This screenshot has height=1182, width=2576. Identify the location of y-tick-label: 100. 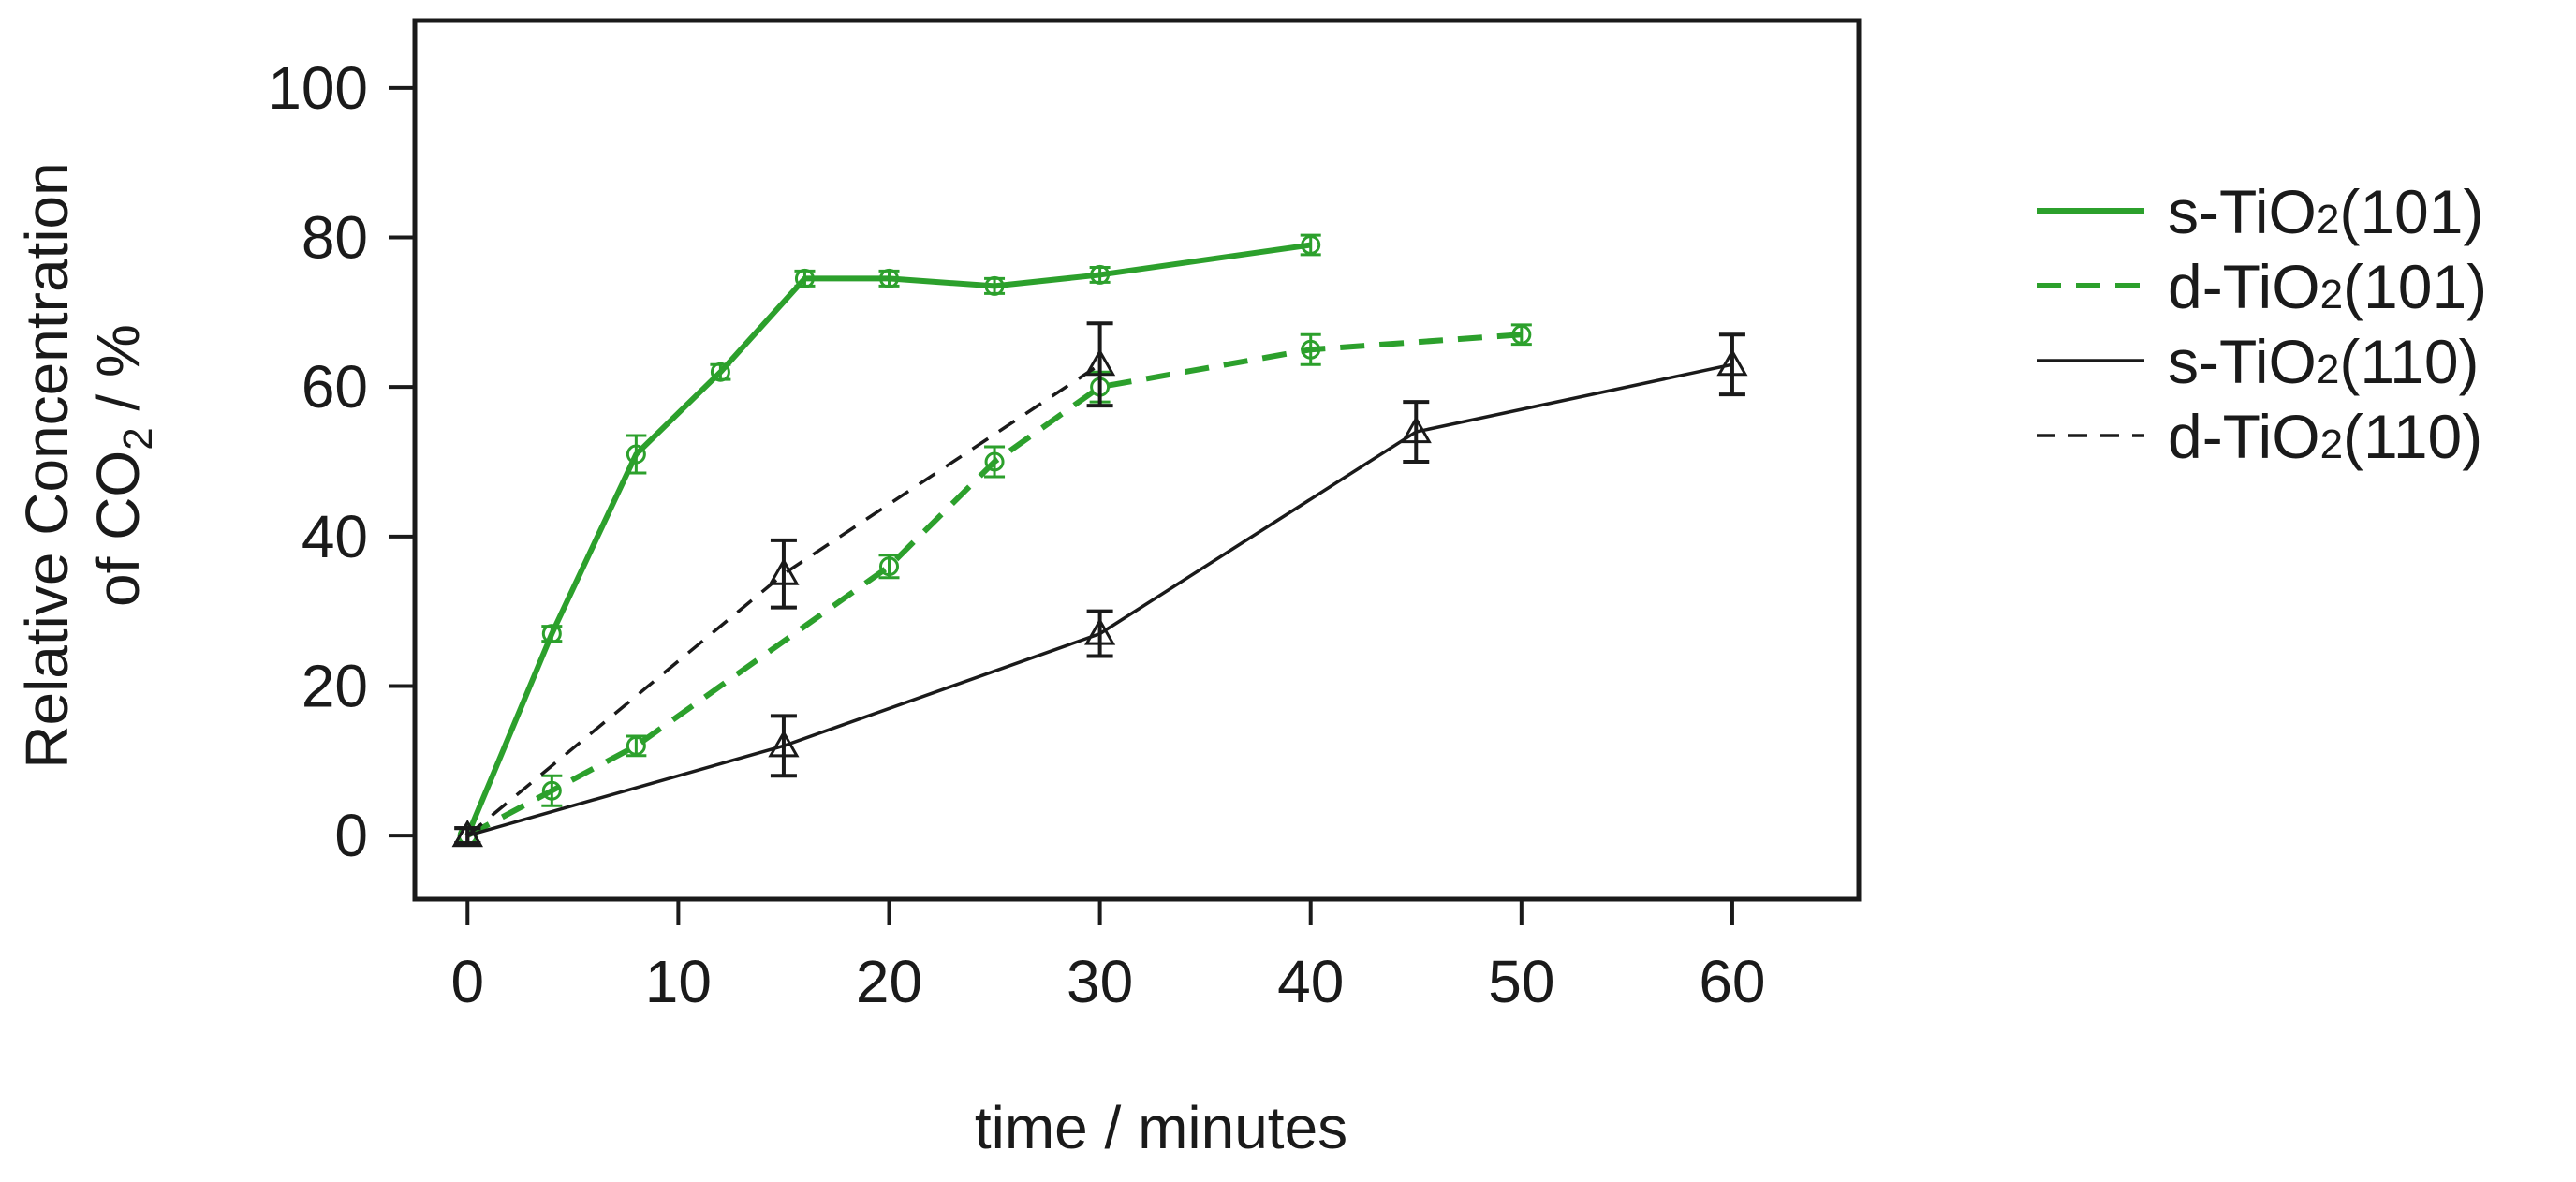
(318, 88).